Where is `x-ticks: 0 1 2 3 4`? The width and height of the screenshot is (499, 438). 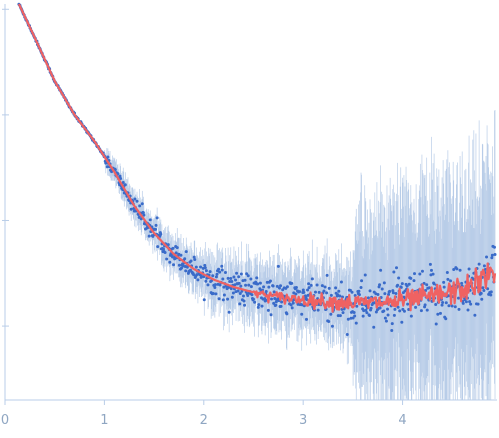 x-ticks: 0 1 2 3 4 is located at coordinates (204, 414).